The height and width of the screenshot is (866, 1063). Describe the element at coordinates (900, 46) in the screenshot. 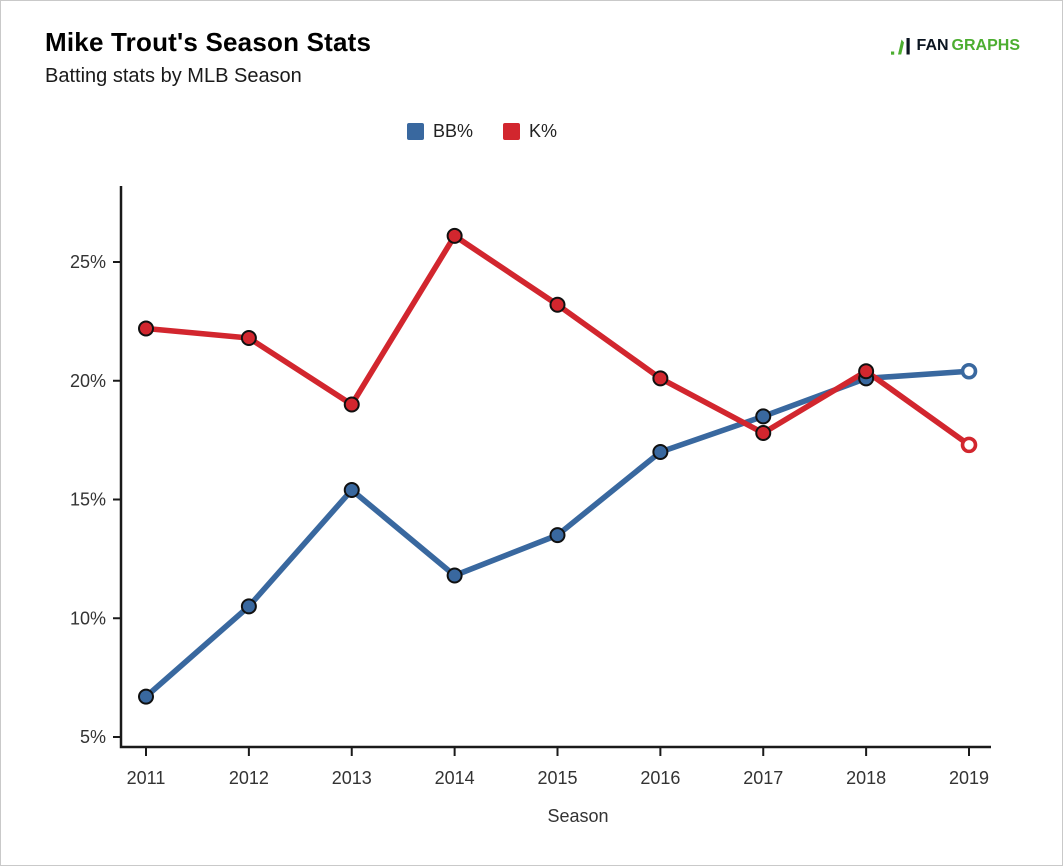

I see `fangraphs-logo-icon` at that location.